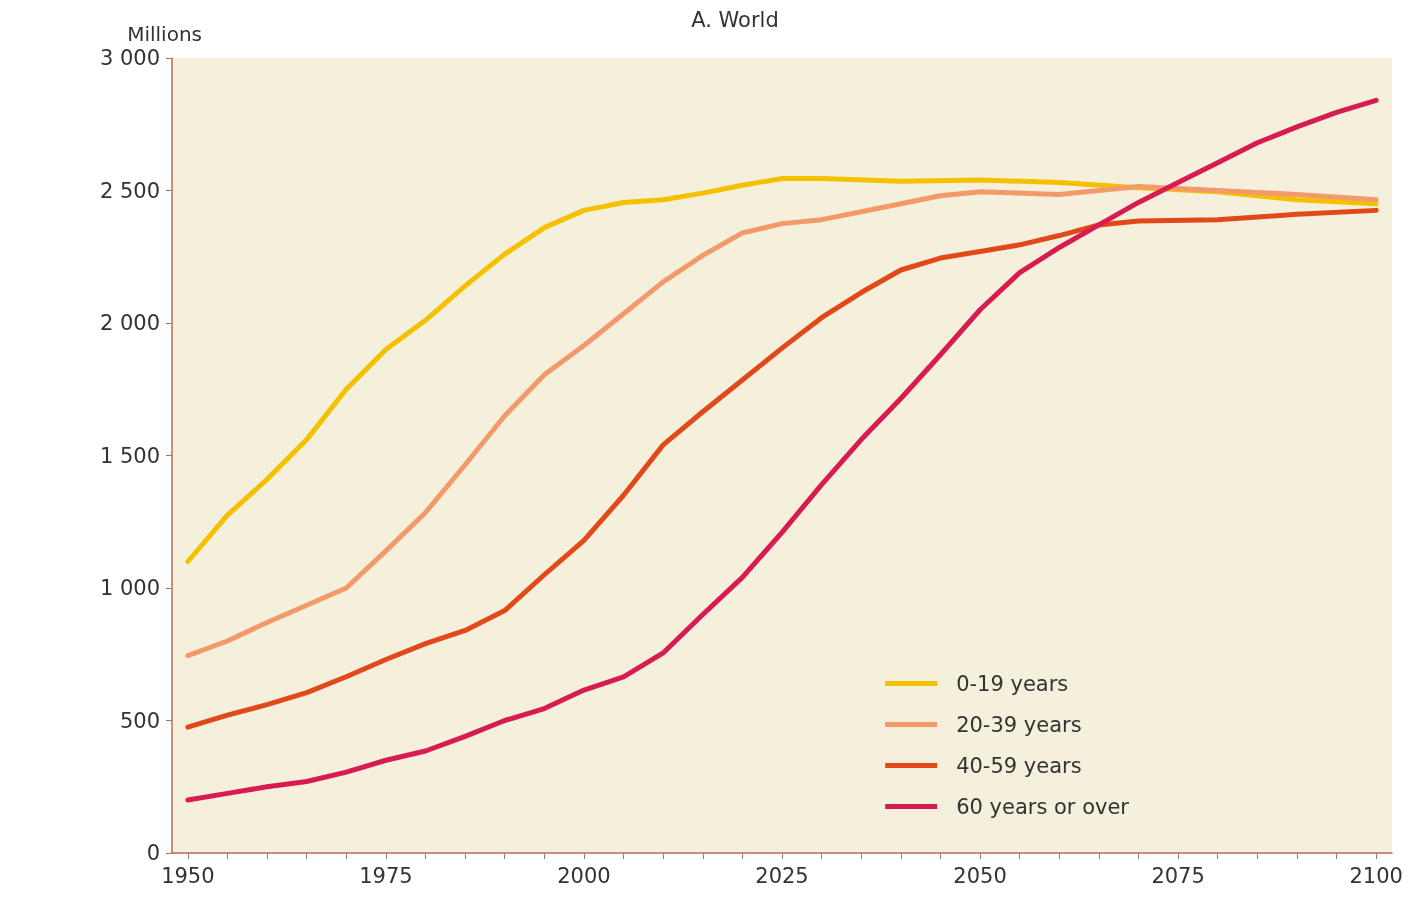 The height and width of the screenshot is (897, 1414). What do you see at coordinates (1019, 724) in the screenshot?
I see `legend-label: 20-39 years` at bounding box center [1019, 724].